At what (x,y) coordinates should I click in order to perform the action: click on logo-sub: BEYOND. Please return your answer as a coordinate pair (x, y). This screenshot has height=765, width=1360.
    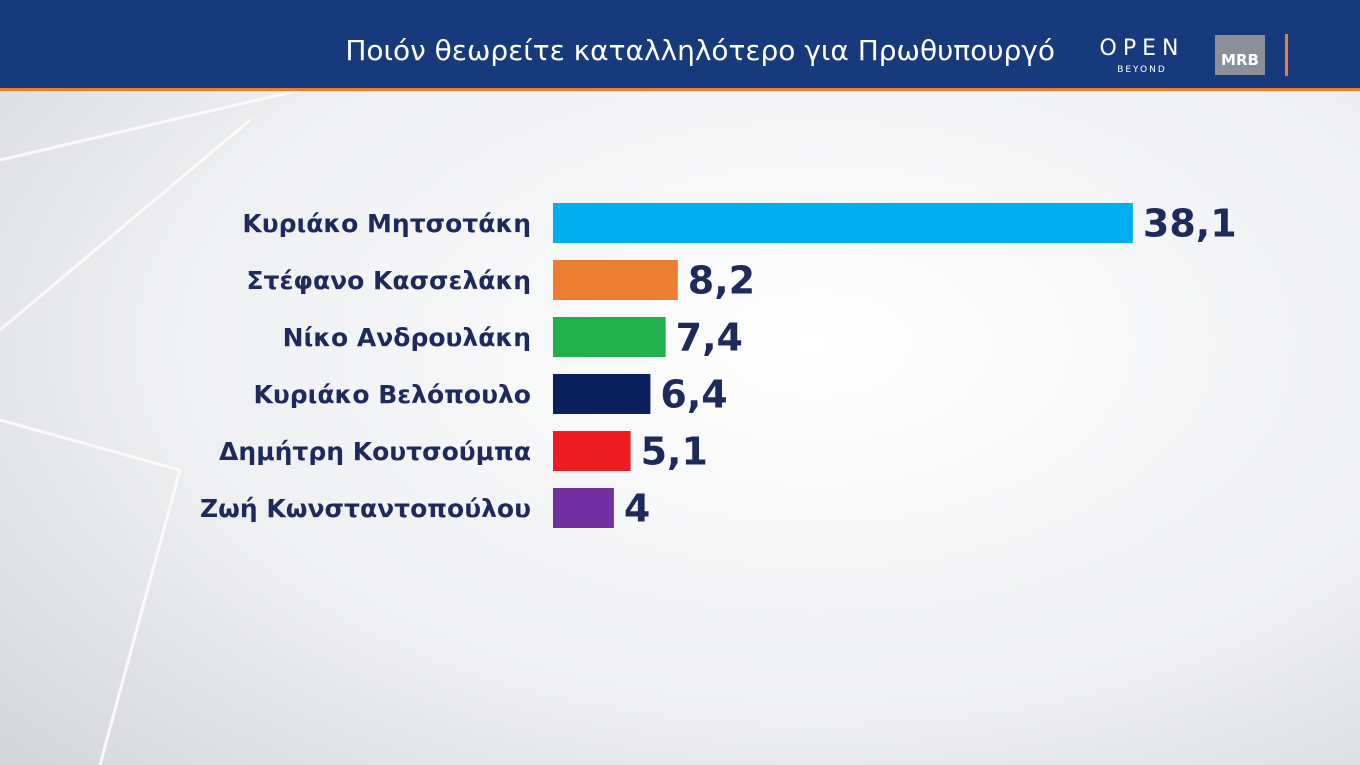
    Looking at the image, I should click on (1142, 70).